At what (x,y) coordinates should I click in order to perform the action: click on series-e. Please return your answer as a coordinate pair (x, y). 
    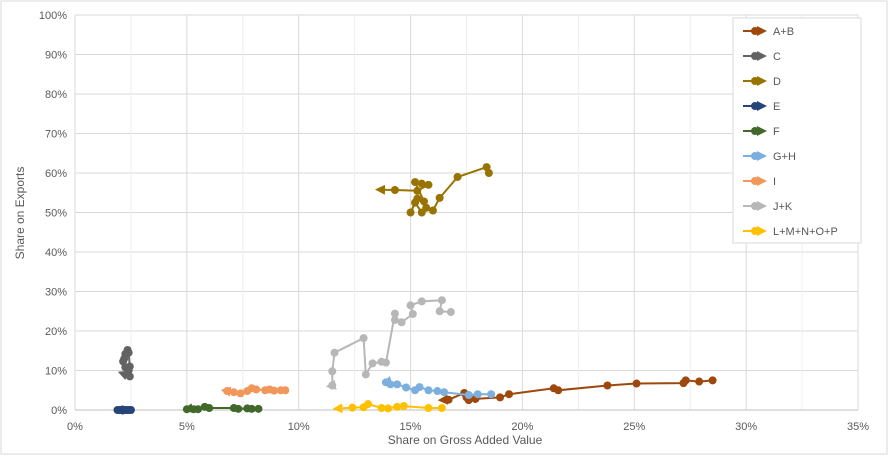
    Looking at the image, I should click on (124, 410).